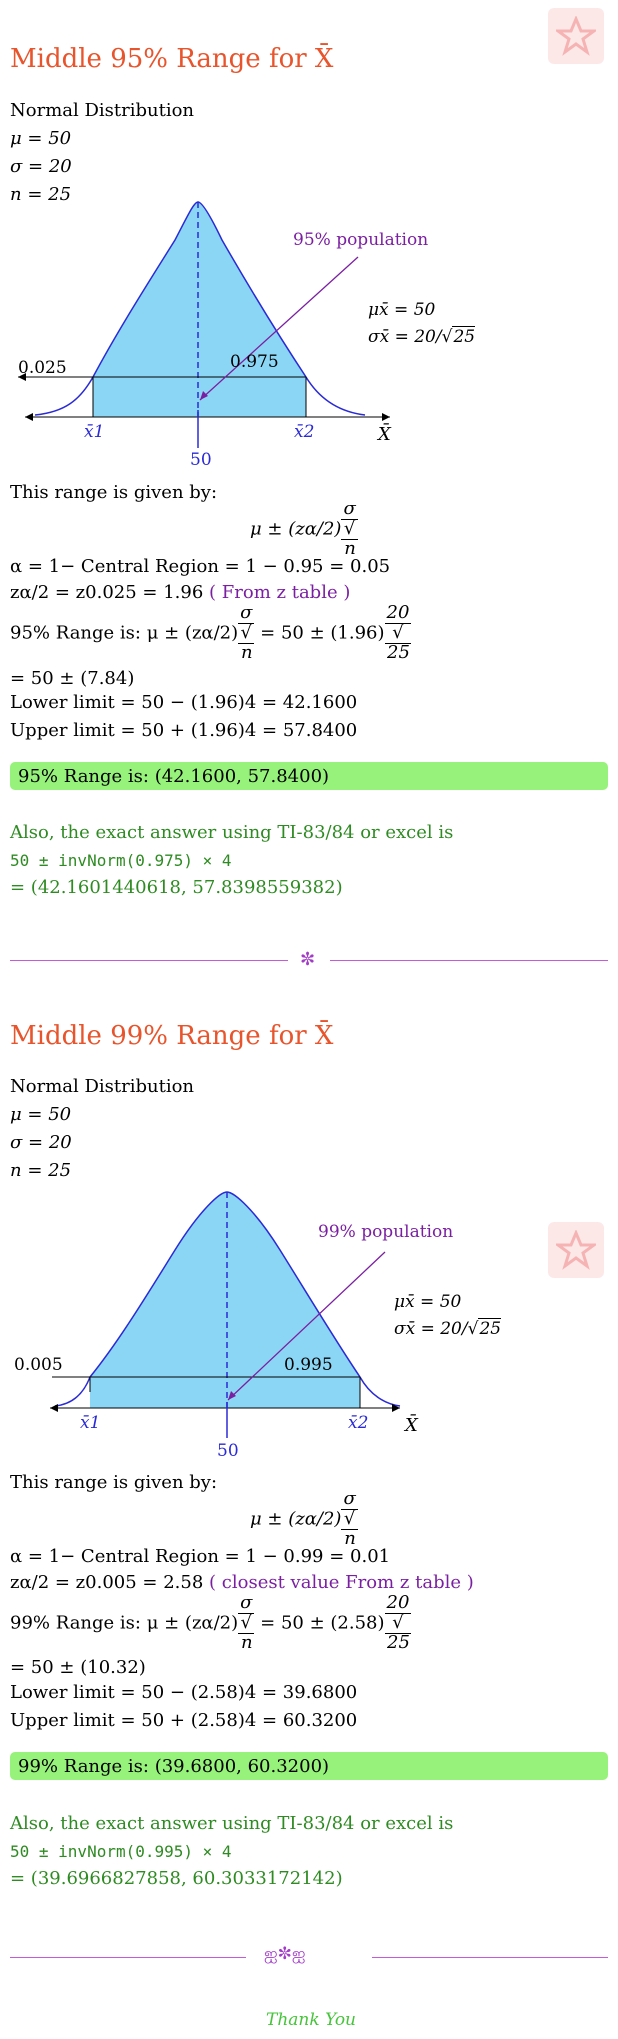 The width and height of the screenshot is (618, 2039). Describe the element at coordinates (200, 566) in the screenshot. I see `alpha-line: α = 1− Central Region = 1 − 0.95 = 0.05` at that location.